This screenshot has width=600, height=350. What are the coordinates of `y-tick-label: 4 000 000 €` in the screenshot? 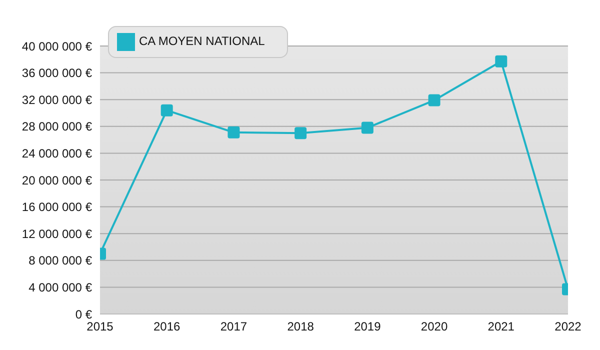 It's located at (60, 287).